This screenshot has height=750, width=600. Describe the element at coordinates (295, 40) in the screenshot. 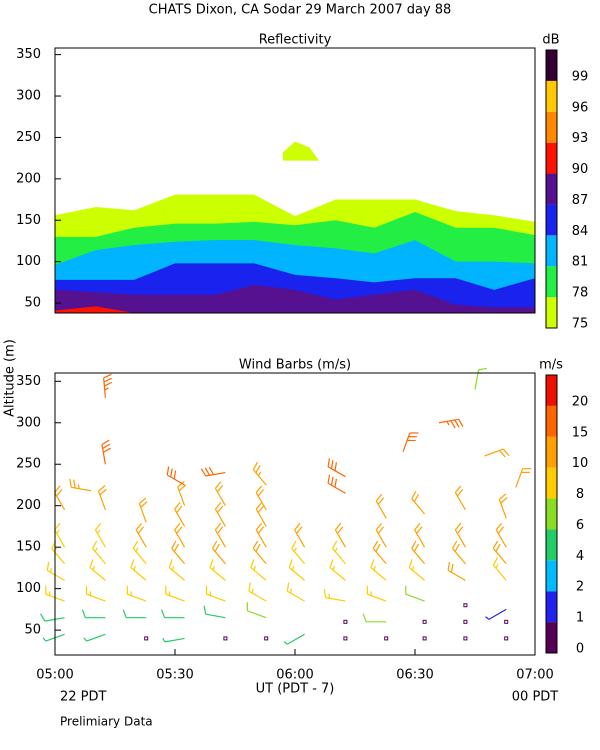

I see `panel-title: Reflectivity` at that location.